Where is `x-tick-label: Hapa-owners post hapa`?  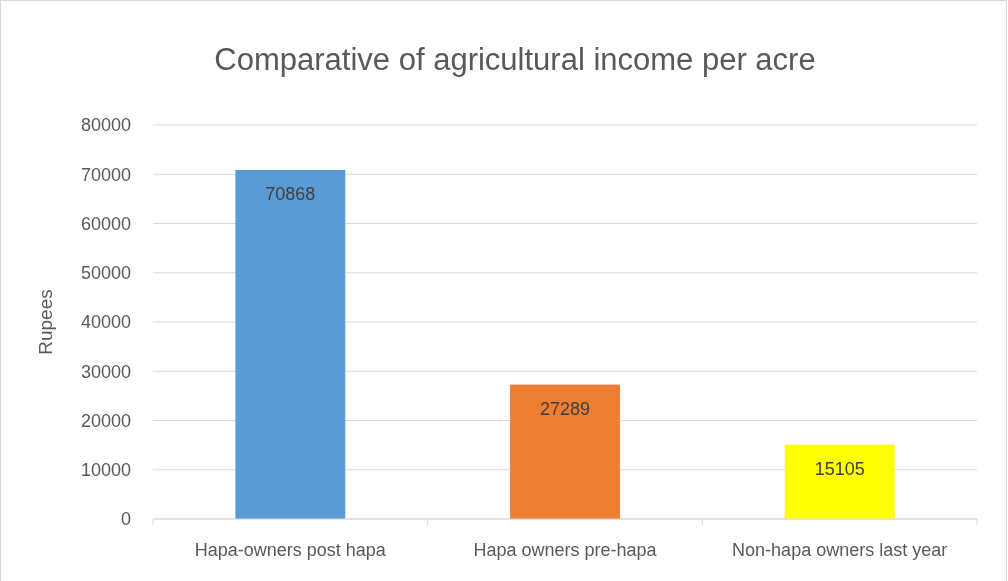 x-tick-label: Hapa-owners post hapa is located at coordinates (290, 550).